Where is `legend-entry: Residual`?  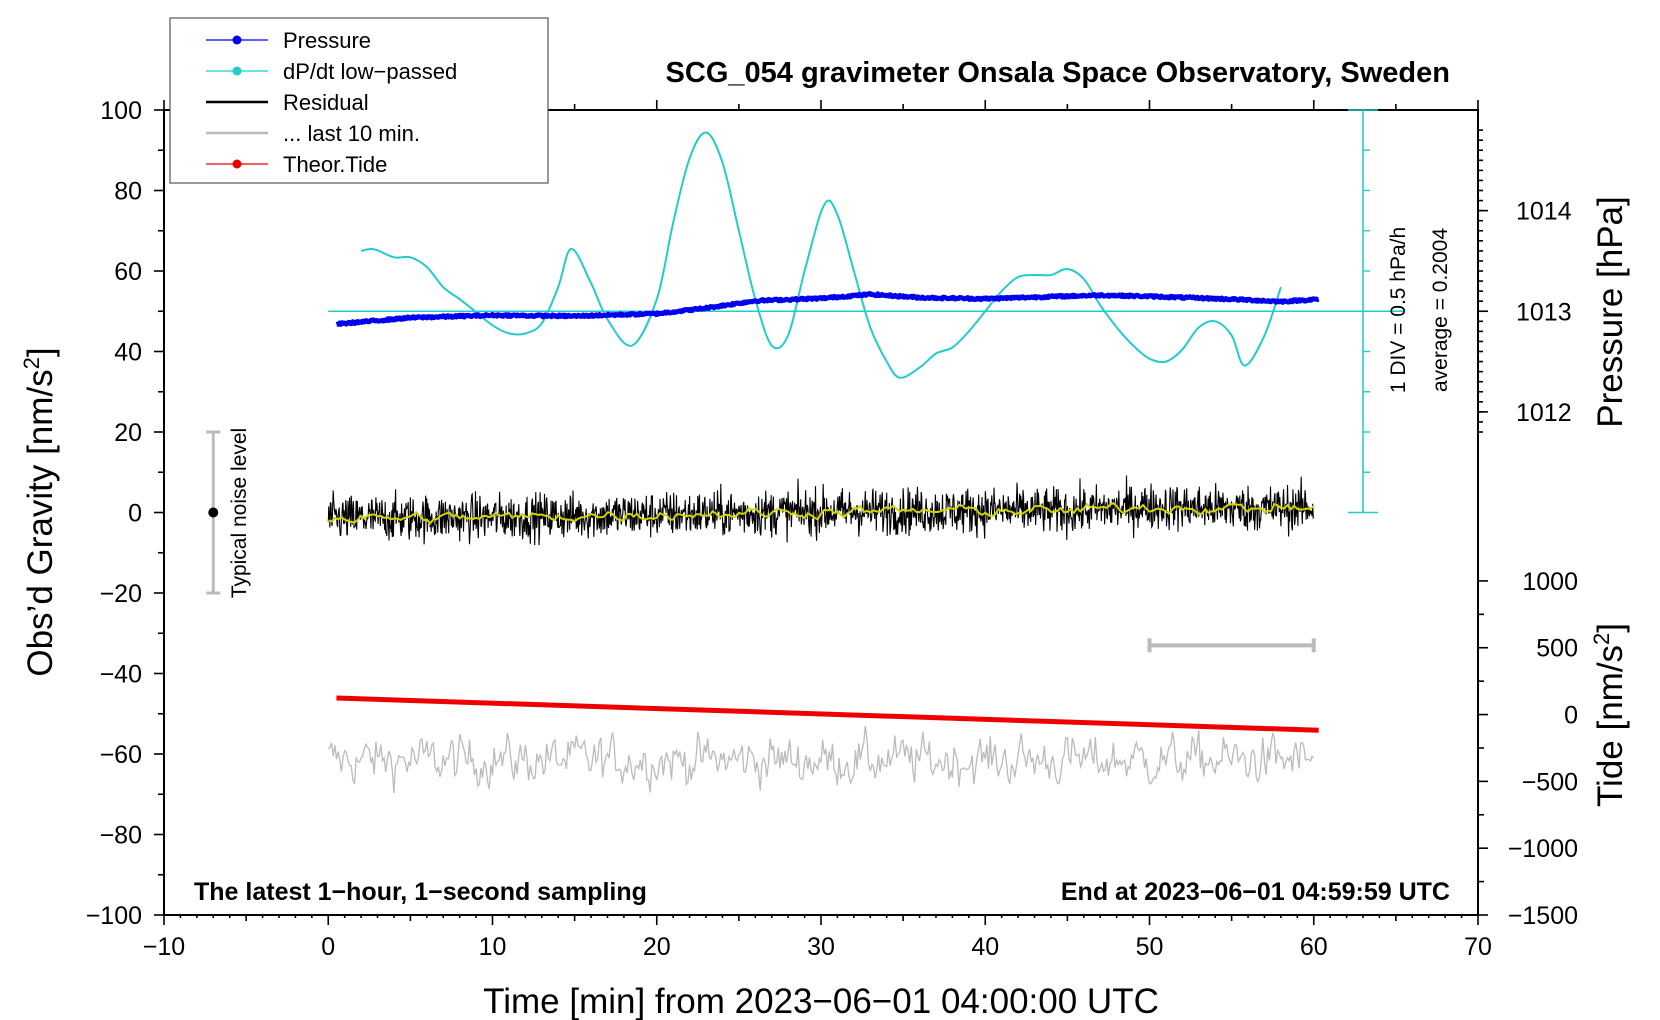 legend-entry: Residual is located at coordinates (287, 102).